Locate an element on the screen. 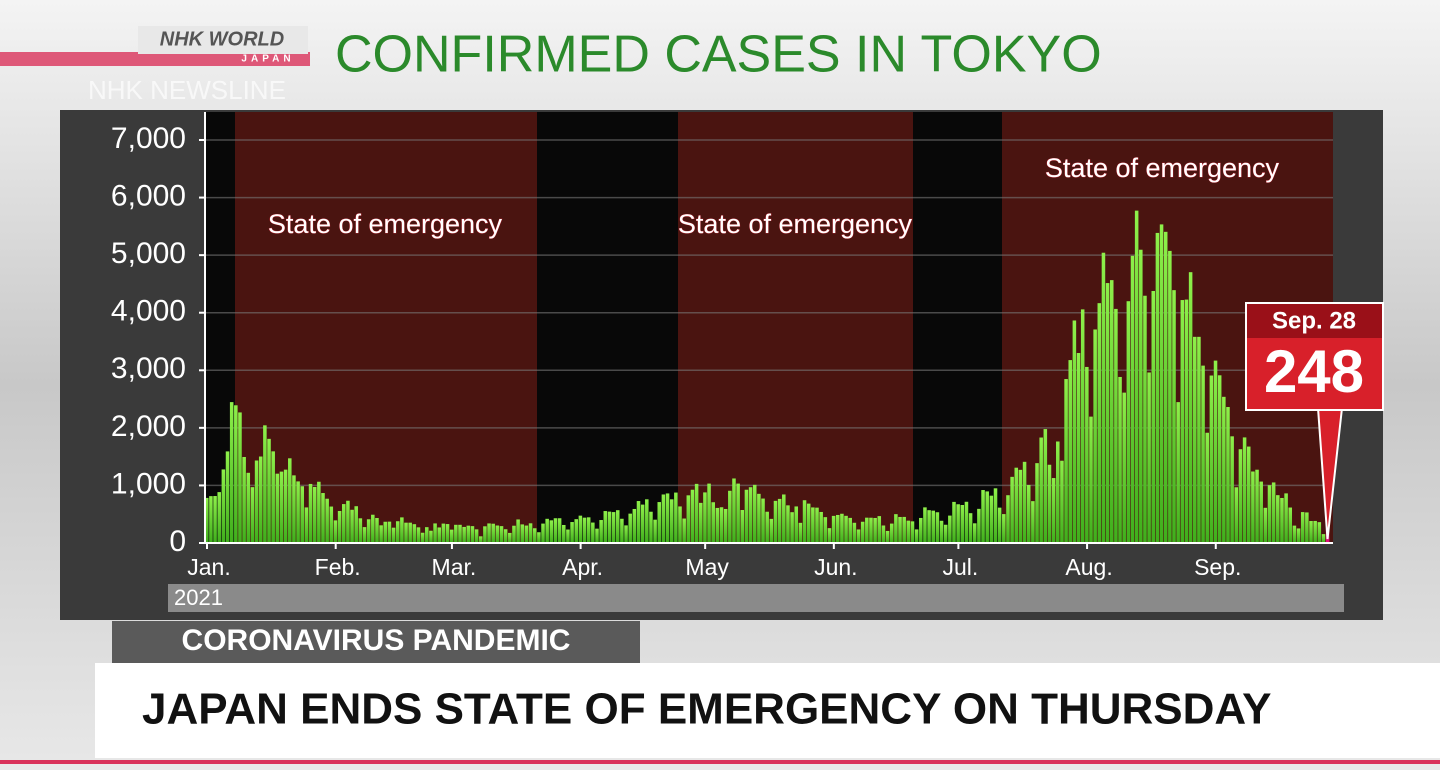 The width and height of the screenshot is (1440, 770). program: NHK NEWSLINE is located at coordinates (187, 90).